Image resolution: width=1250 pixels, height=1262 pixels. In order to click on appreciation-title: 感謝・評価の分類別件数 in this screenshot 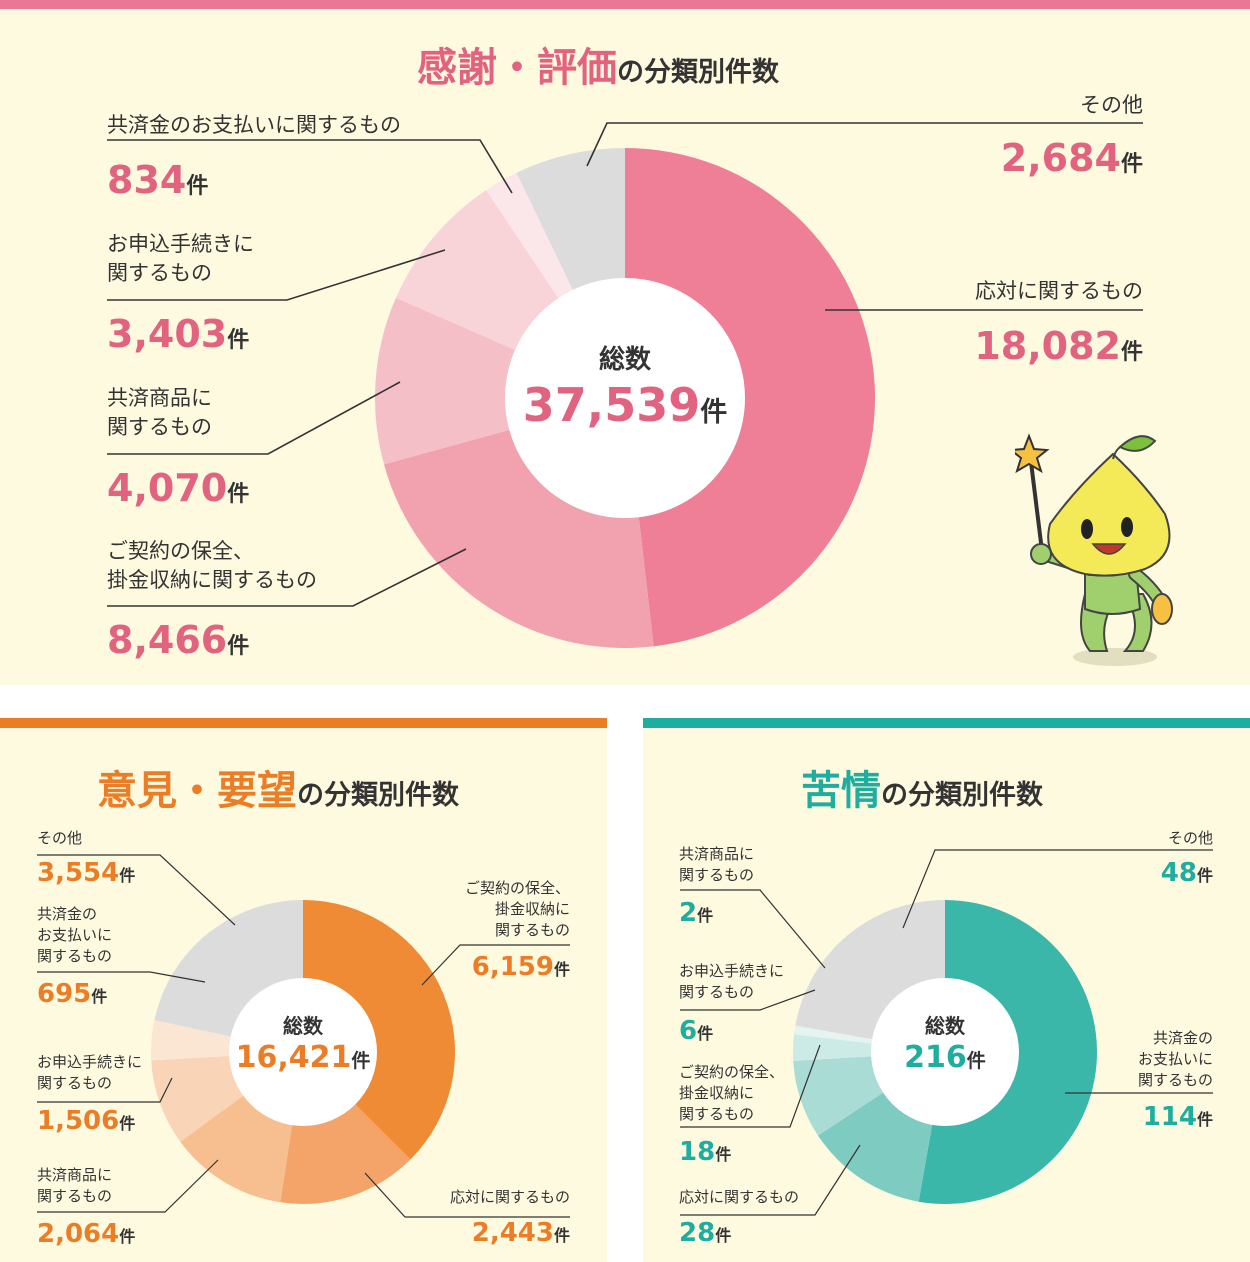, I will do `click(598, 68)`.